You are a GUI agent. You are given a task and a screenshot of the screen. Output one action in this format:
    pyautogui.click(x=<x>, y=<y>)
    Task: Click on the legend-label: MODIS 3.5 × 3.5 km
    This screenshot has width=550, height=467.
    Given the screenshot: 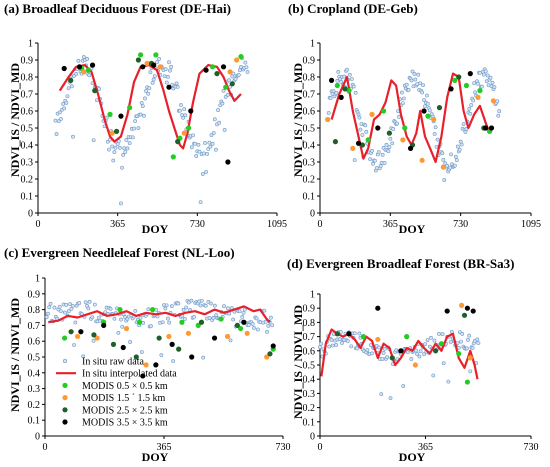 What is the action you would take?
    pyautogui.click(x=125, y=423)
    